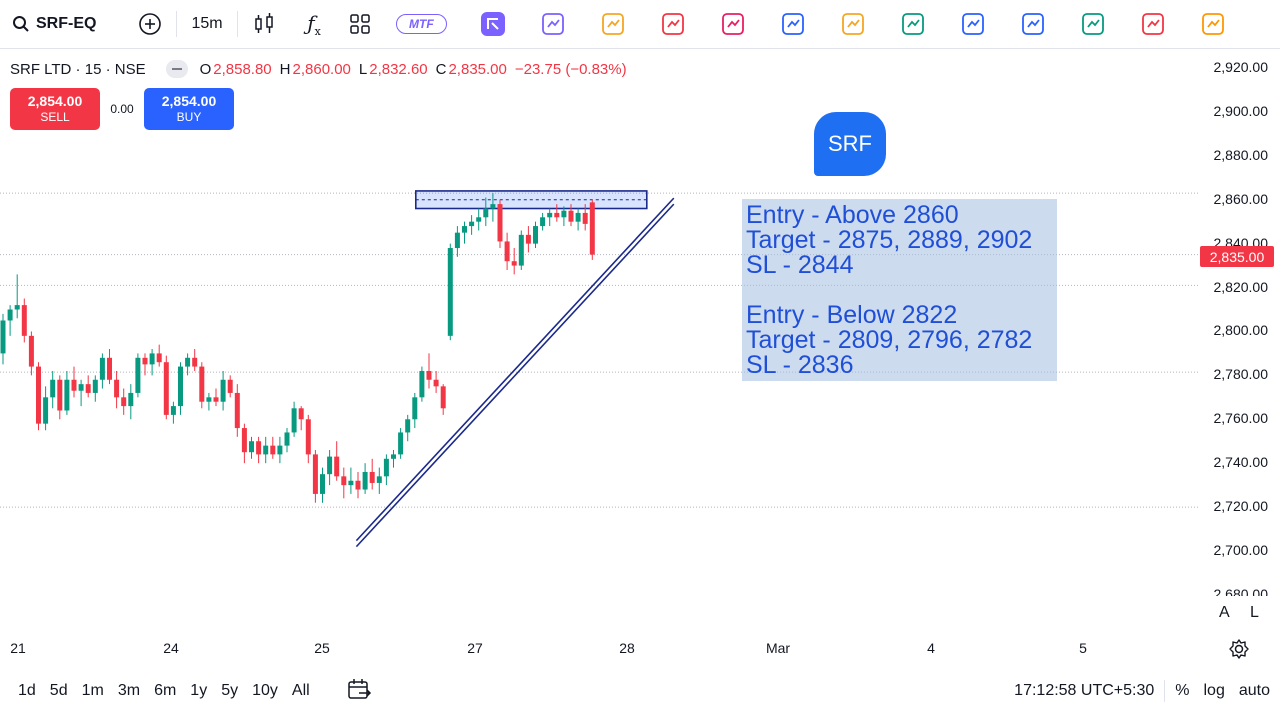  What do you see at coordinates (55, 101) in the screenshot?
I see `sell-price: 2,854.00` at bounding box center [55, 101].